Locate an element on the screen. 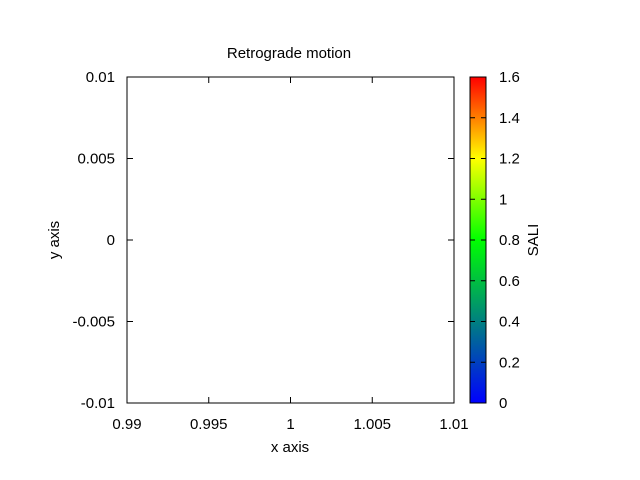 This screenshot has width=640, height=480. x-tick-label: 1.005 is located at coordinates (372, 424).